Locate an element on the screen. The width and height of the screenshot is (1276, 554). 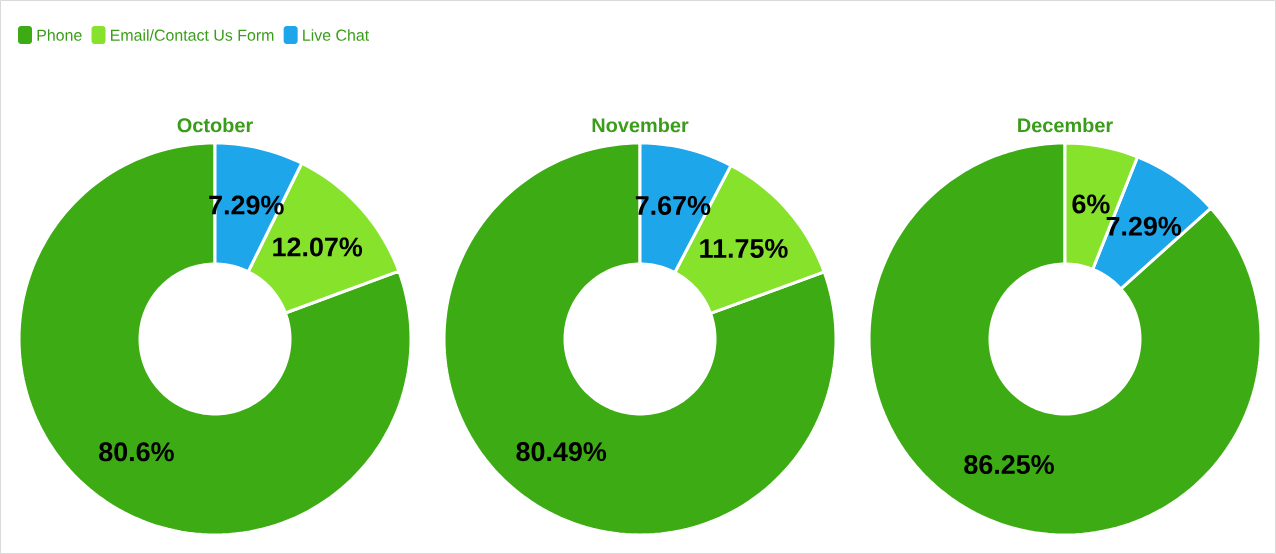
data-label: 6% is located at coordinates (1091, 204).